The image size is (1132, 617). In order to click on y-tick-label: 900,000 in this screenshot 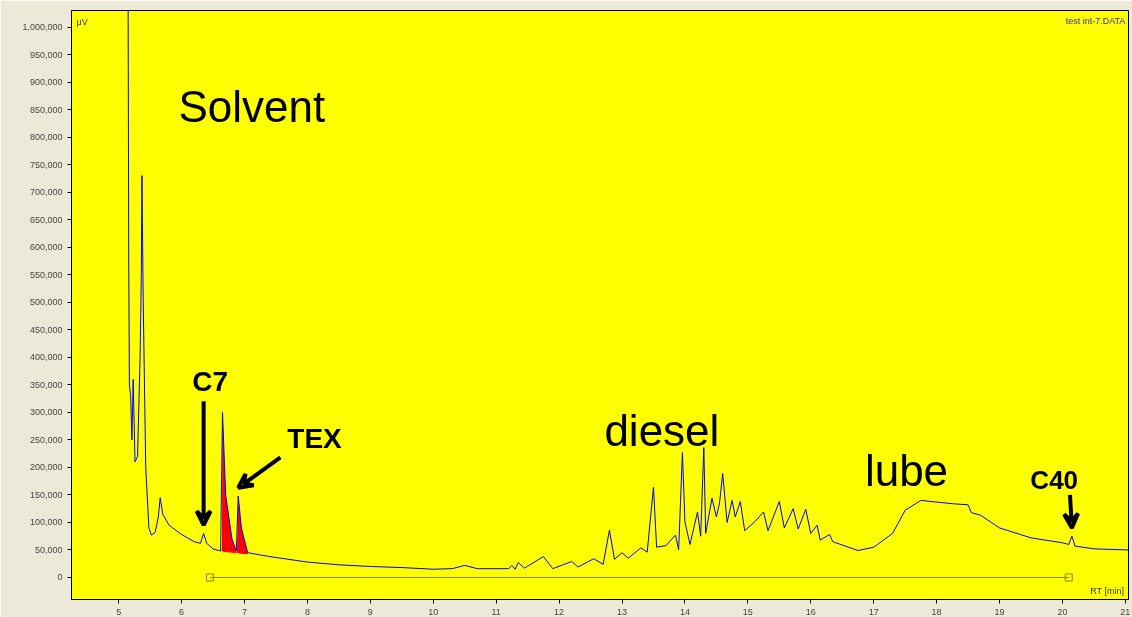, I will do `click(46, 82)`.